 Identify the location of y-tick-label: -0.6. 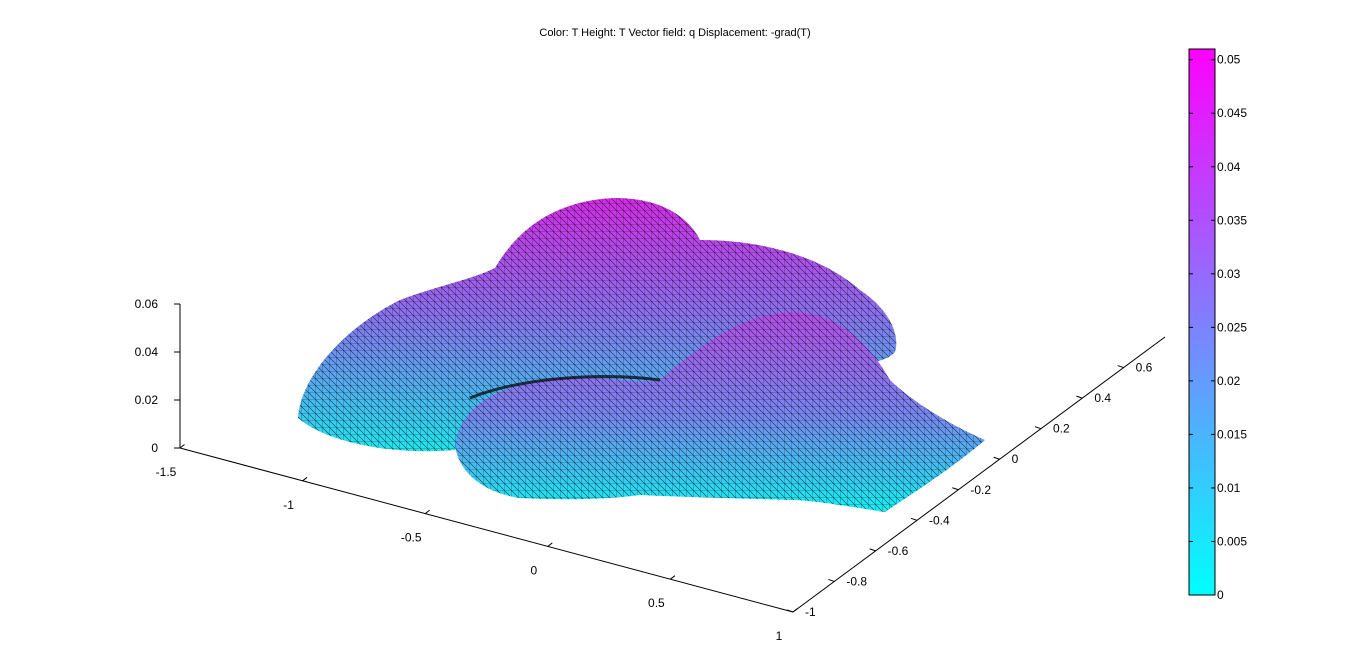
(898, 551).